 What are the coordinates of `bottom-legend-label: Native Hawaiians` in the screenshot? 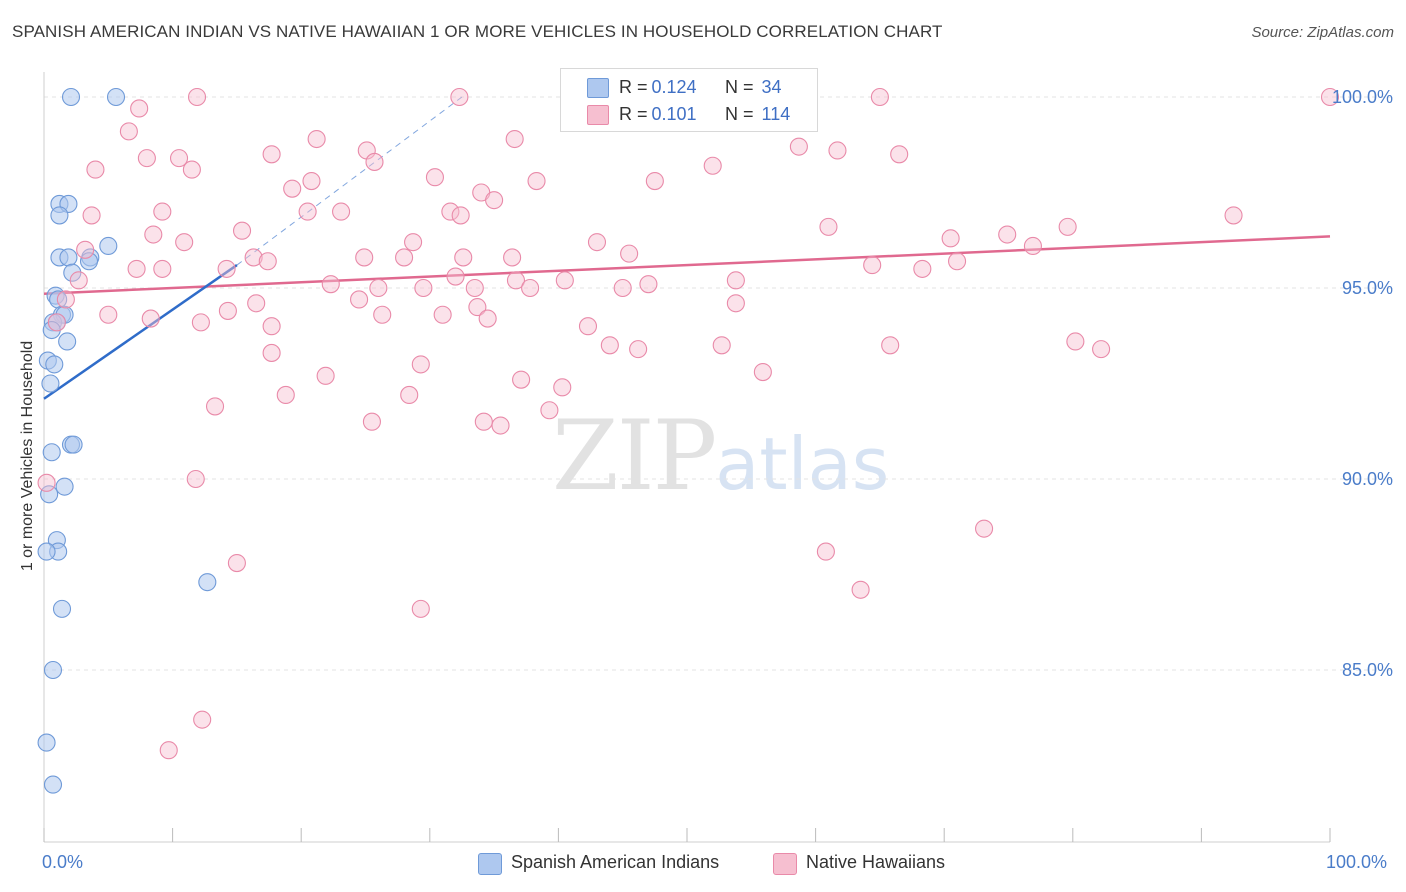 It's located at (876, 862).